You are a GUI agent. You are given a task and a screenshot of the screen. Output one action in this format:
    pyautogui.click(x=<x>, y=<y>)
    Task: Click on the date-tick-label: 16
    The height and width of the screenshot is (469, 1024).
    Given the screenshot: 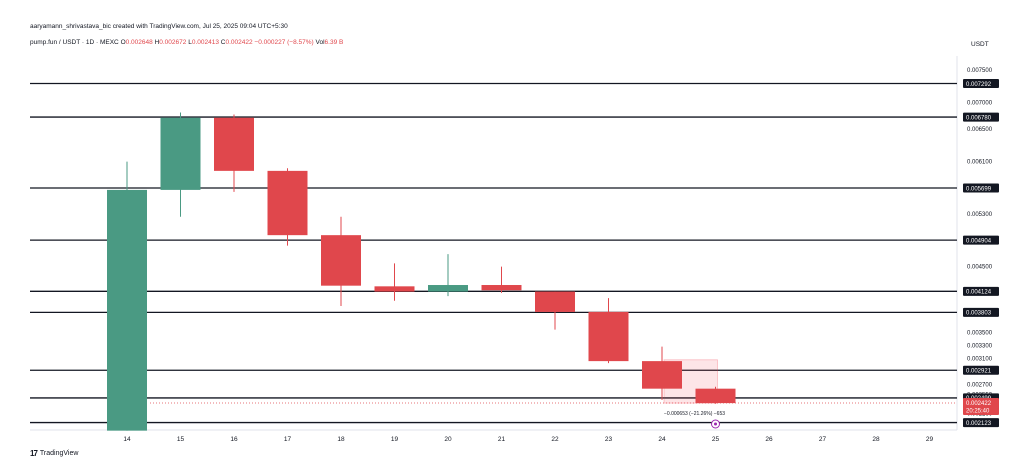 What is the action you would take?
    pyautogui.click(x=234, y=439)
    